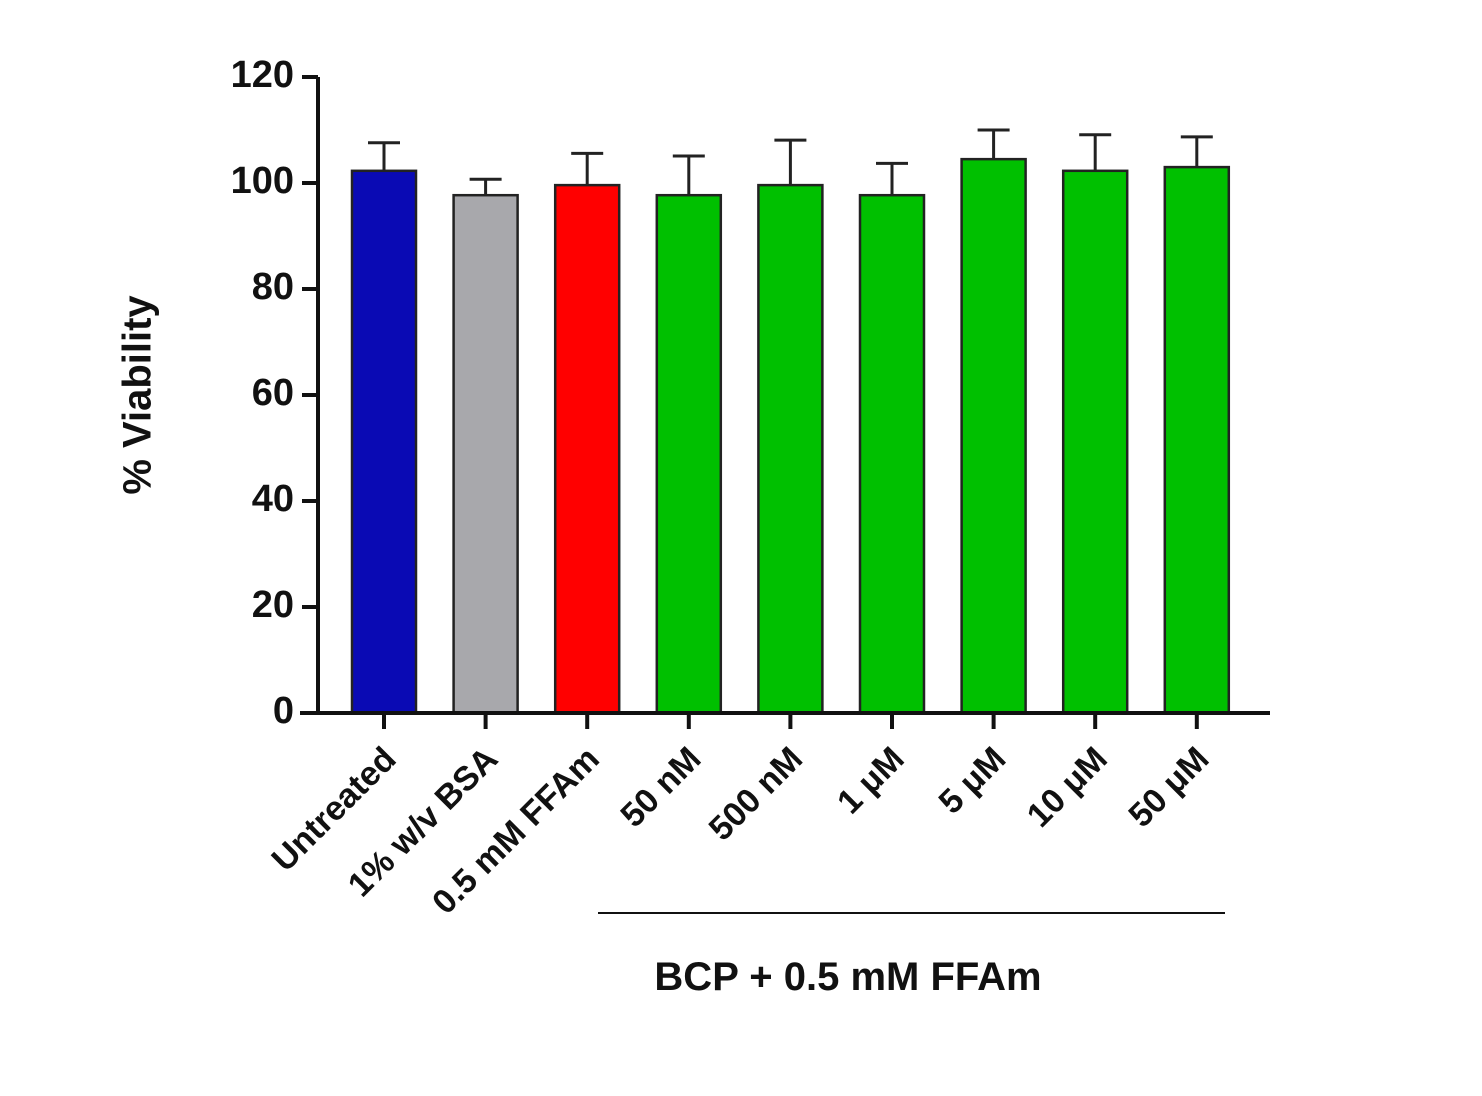 The width and height of the screenshot is (1482, 1096). Describe the element at coordinates (283, 711) in the screenshot. I see `y-tick-label: 0` at that location.